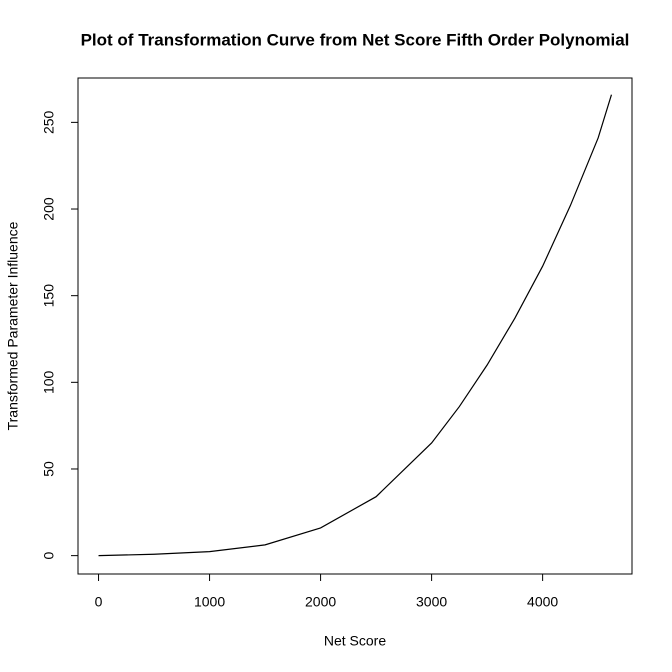 The height and width of the screenshot is (672, 672). I want to click on x-tick-label: 4000, so click(542, 602).